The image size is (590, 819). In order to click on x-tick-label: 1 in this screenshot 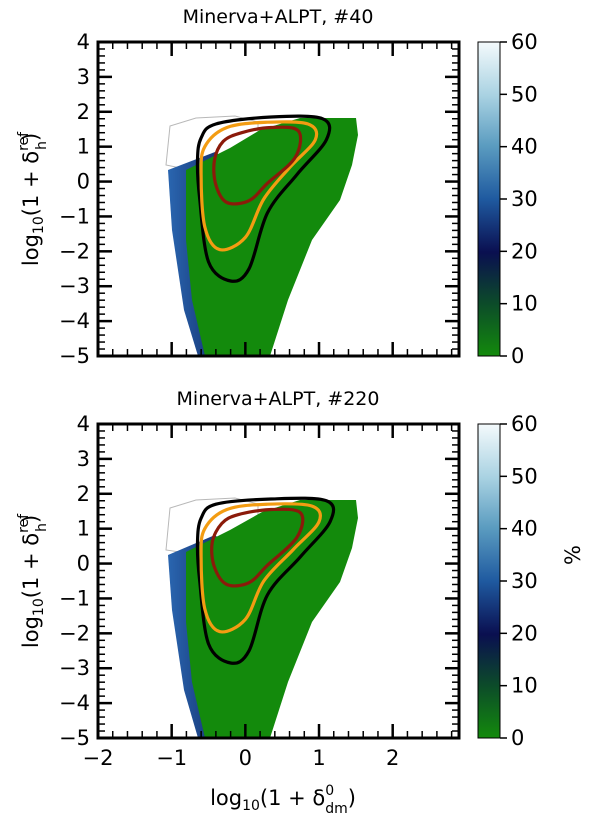, I will do `click(318, 758)`.